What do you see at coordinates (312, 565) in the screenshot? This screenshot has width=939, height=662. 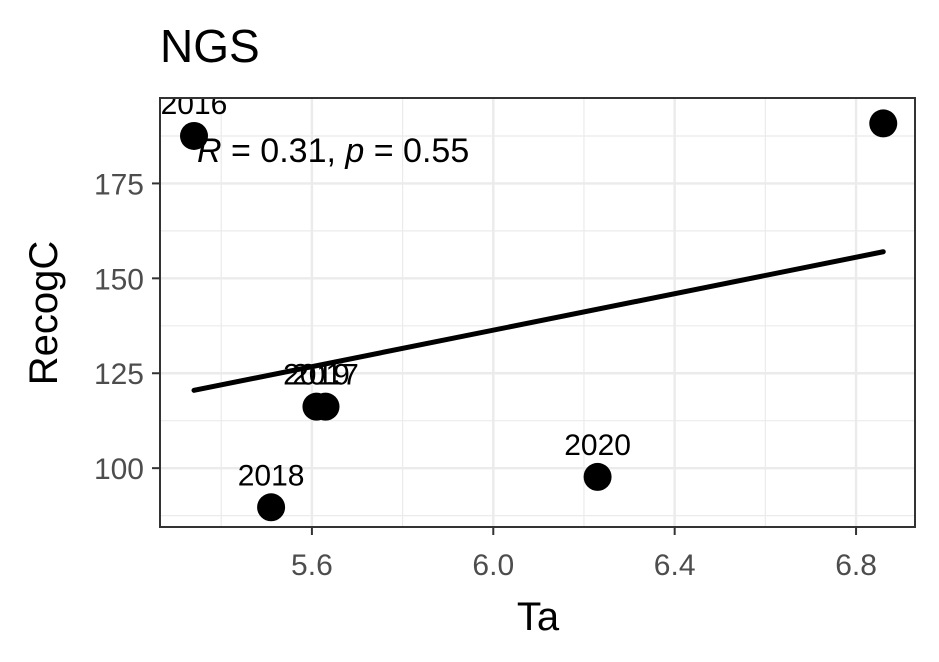 I see `x-tick-label: 5.6` at bounding box center [312, 565].